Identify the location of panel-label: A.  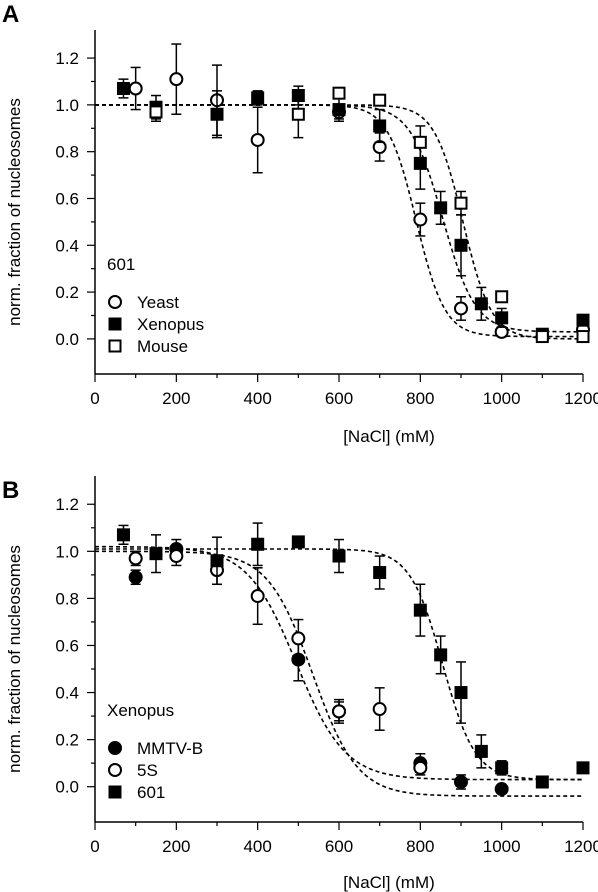
(10, 14).